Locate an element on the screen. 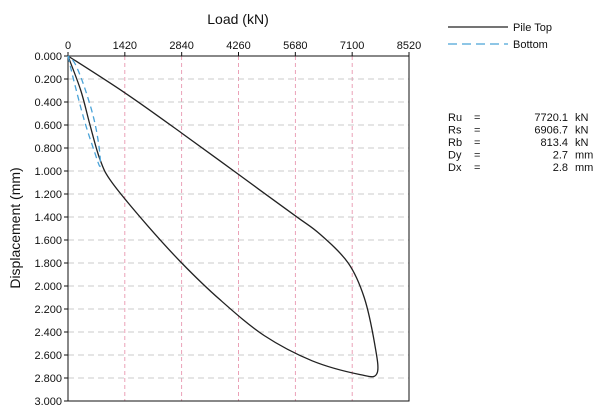 Image resolution: width=606 pixels, height=408 pixels. y-axis-title: Displacement (mm) is located at coordinates (15, 227).